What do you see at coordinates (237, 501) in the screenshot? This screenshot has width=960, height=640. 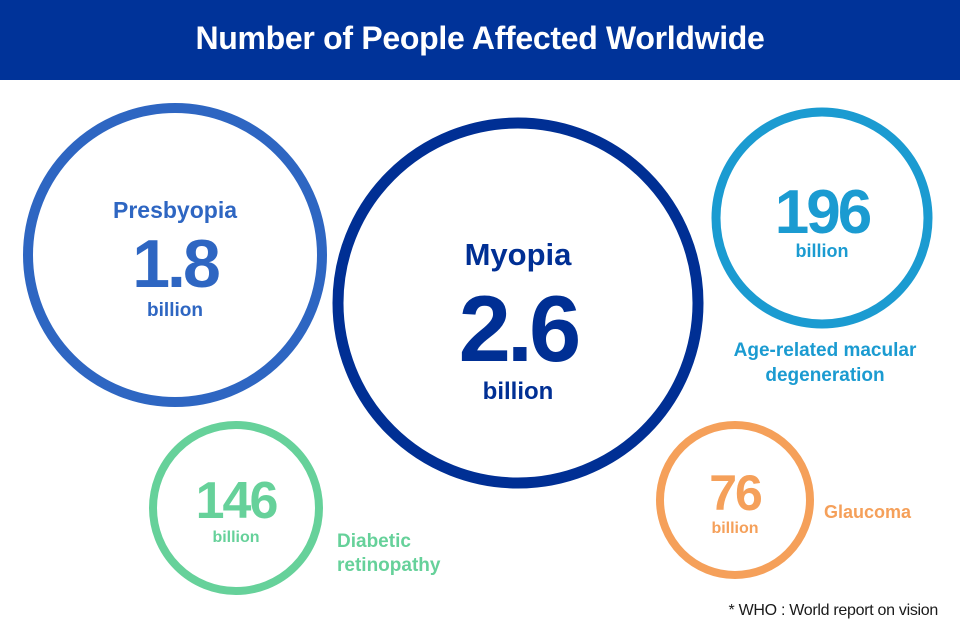 I see `bubble-value-diabetic: 146` at bounding box center [237, 501].